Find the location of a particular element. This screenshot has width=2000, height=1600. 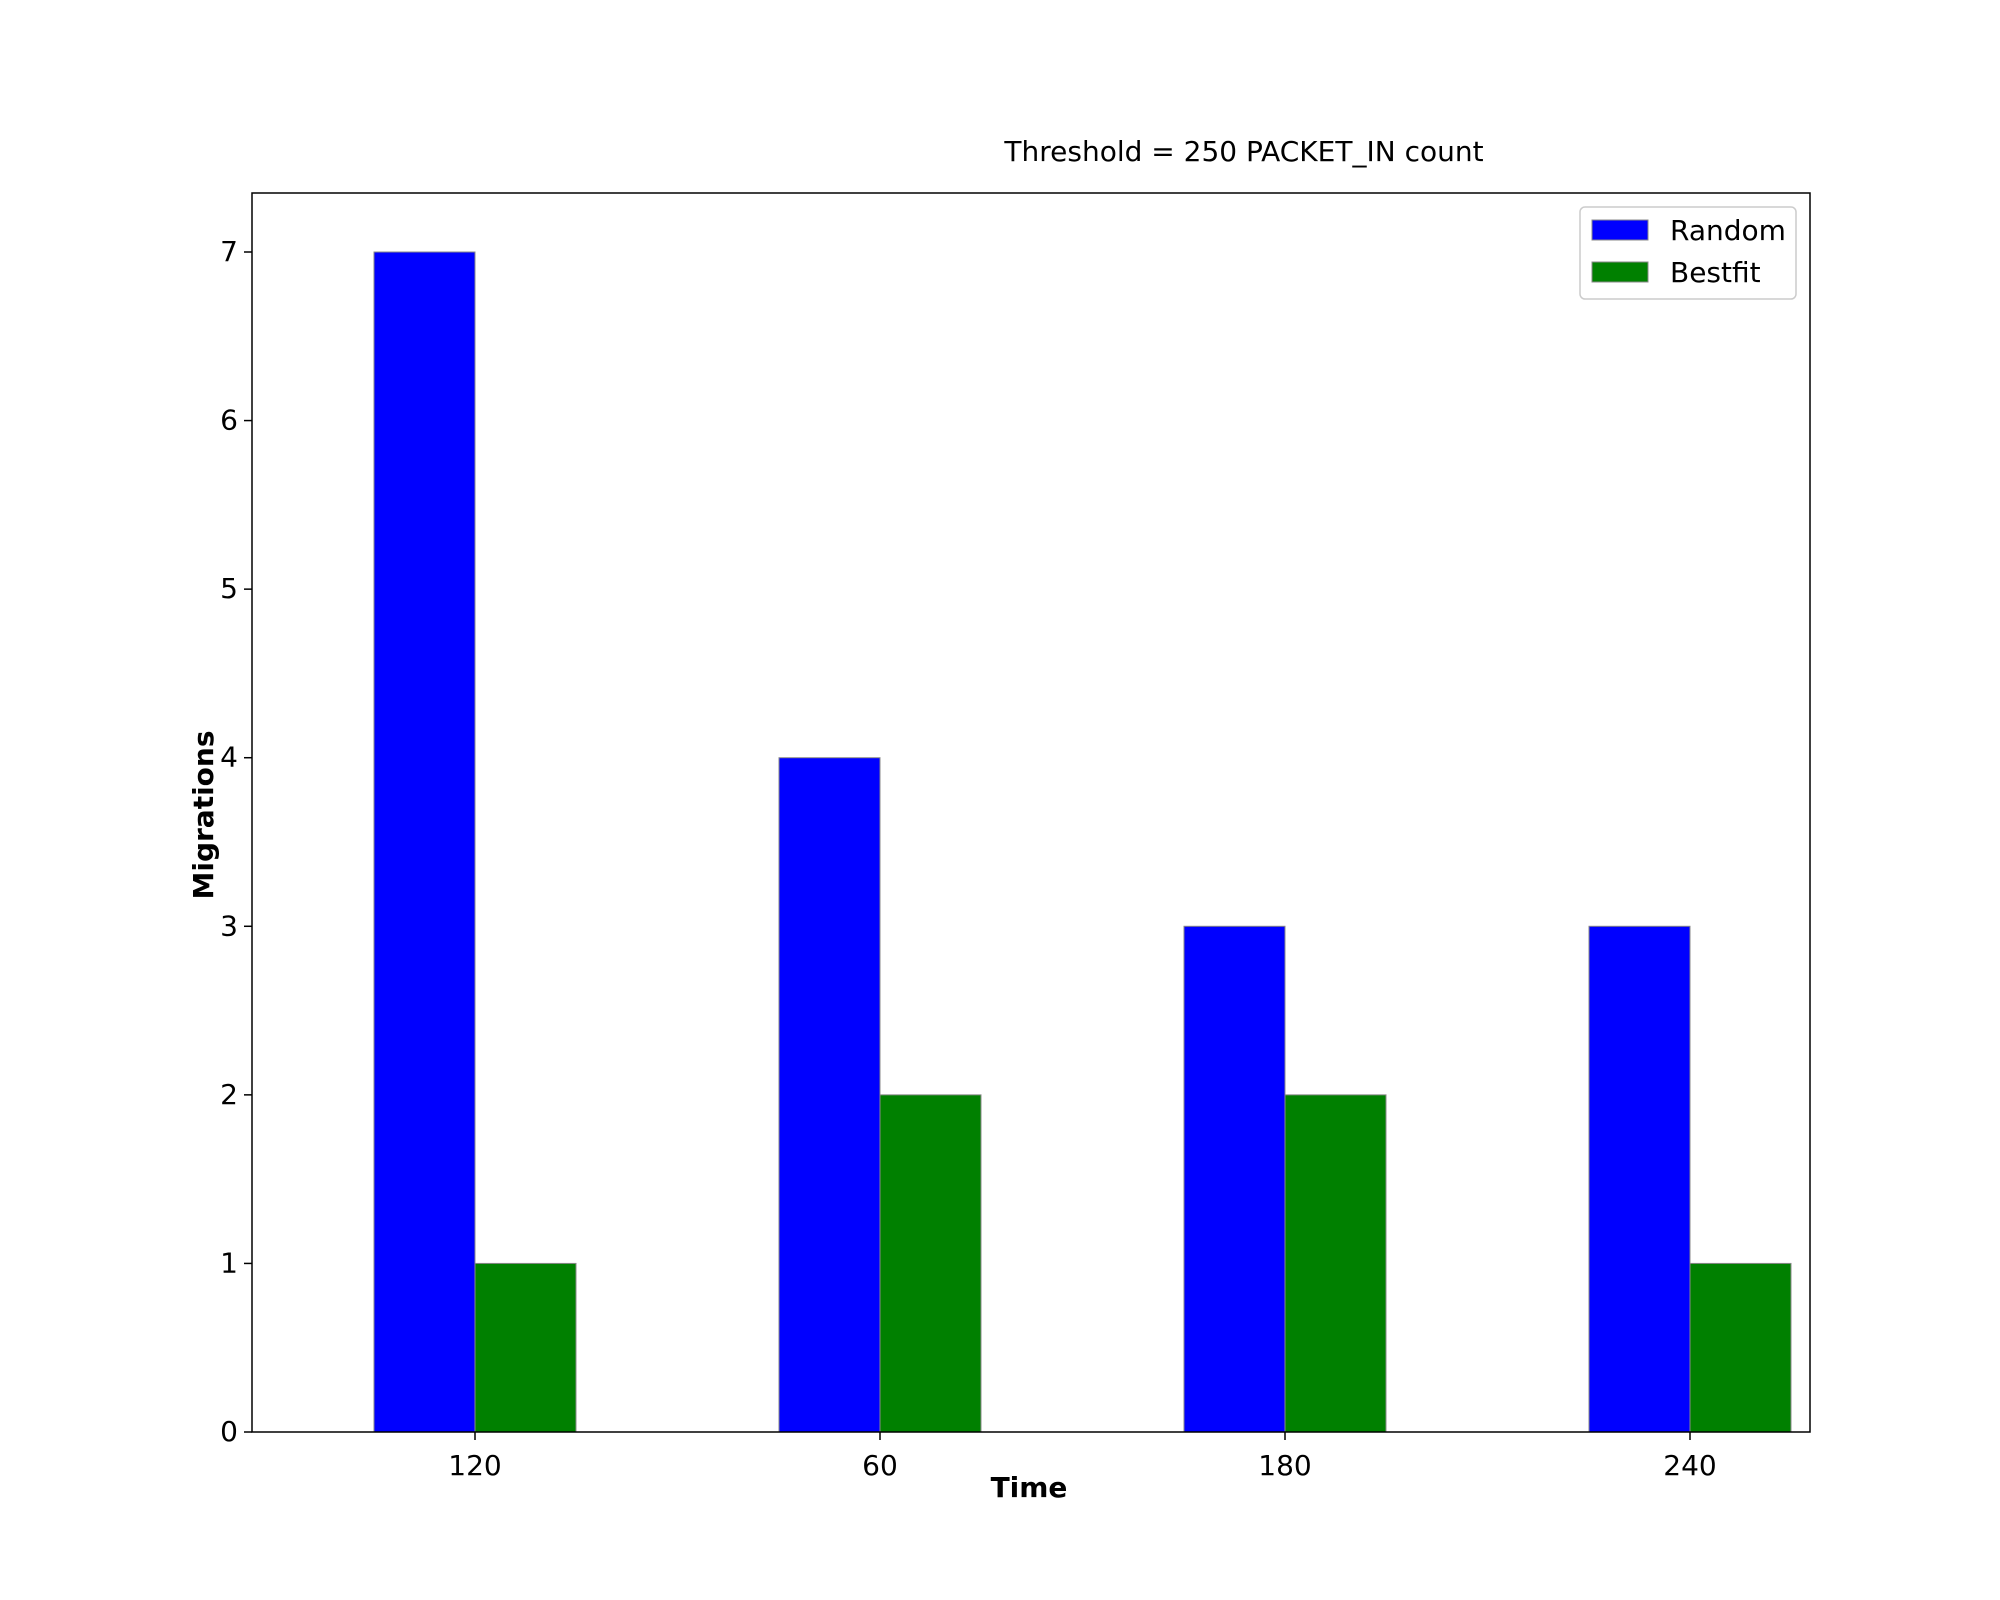

x-tick-label: 180 is located at coordinates (1284, 1465).